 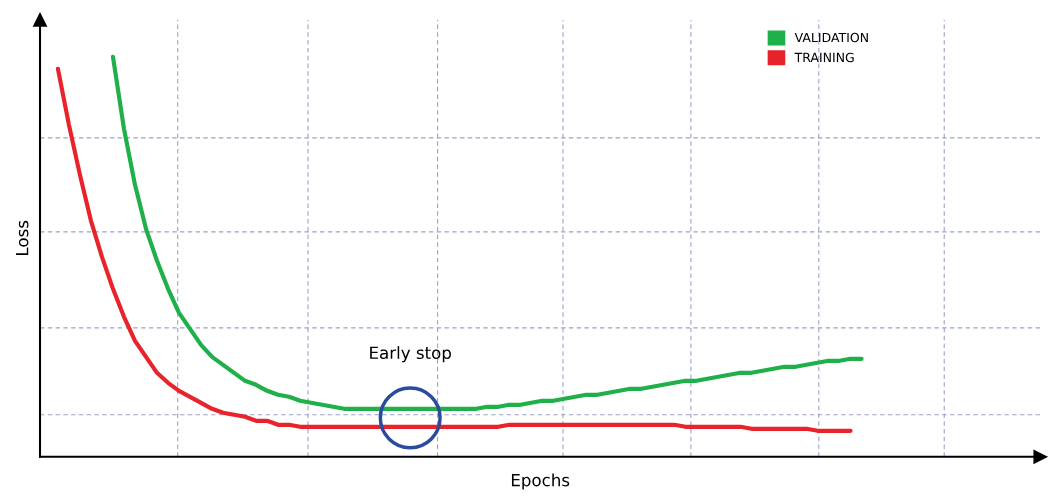 I want to click on x-axis-title: Epochs, so click(x=540, y=481).